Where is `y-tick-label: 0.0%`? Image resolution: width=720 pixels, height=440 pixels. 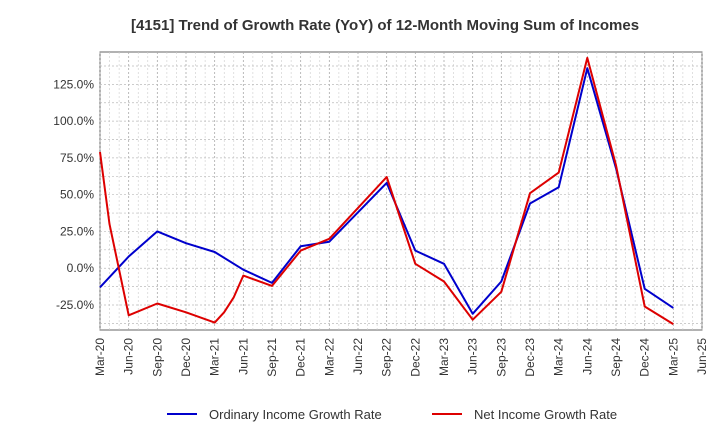 y-tick-label: 0.0% is located at coordinates (81, 268).